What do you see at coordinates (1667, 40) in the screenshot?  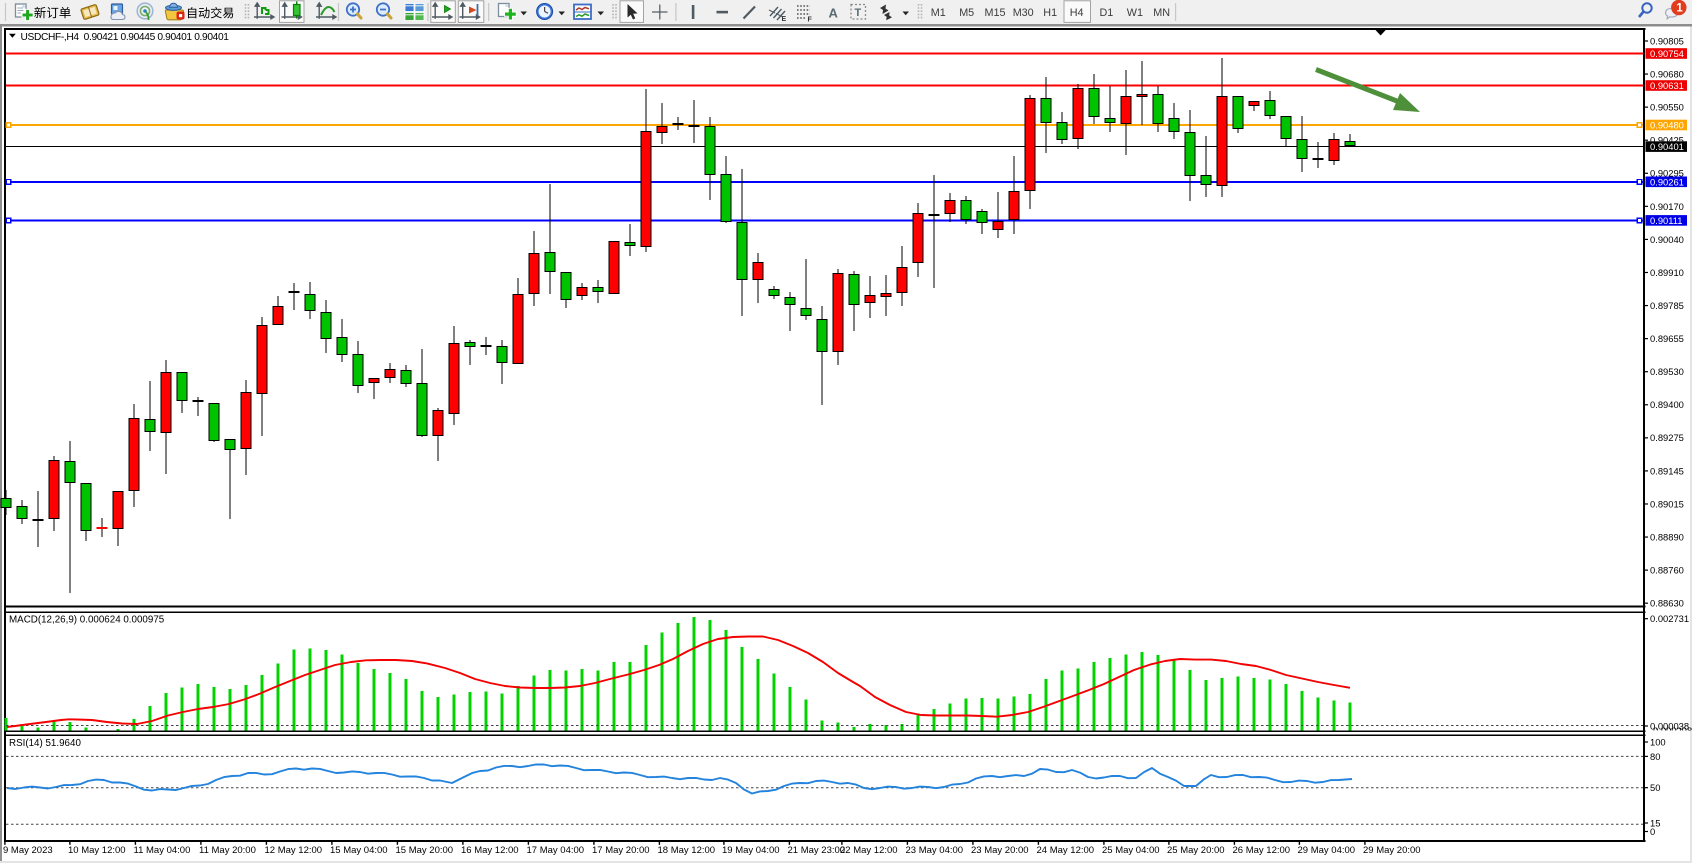 I see `svg-text: 0.90805` at bounding box center [1667, 40].